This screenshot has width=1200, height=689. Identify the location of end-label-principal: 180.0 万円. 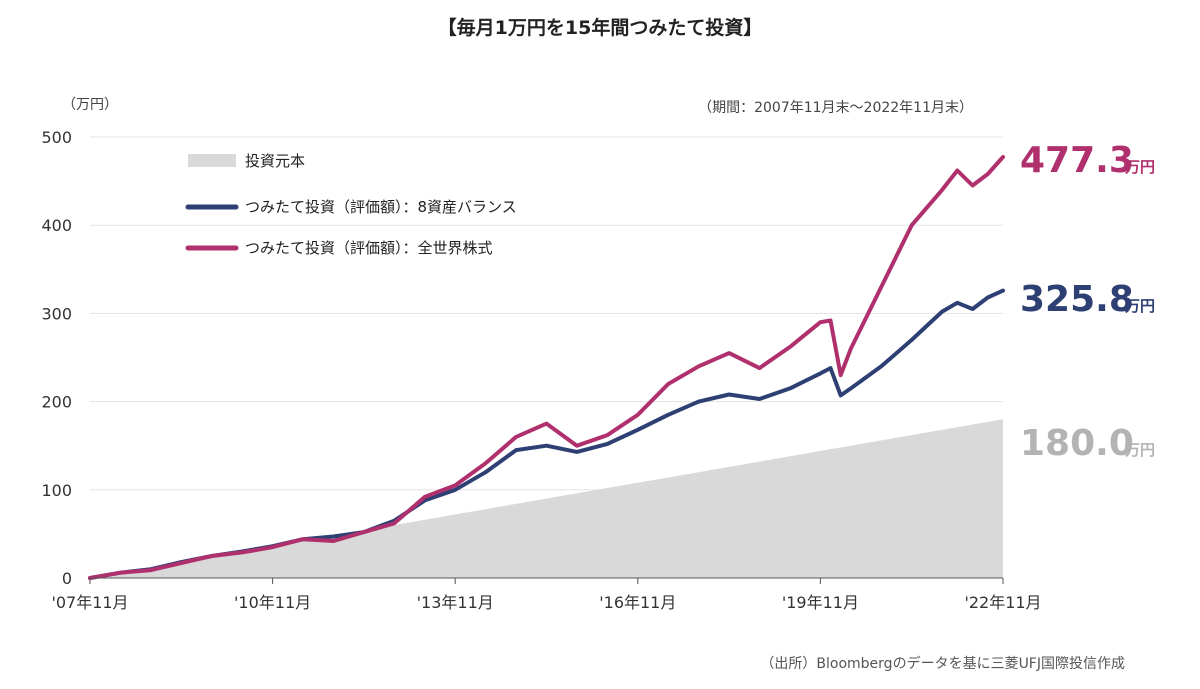
(1087, 443).